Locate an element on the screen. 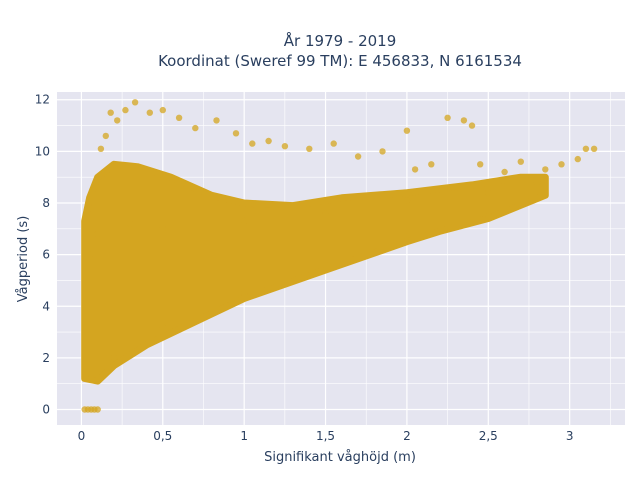 The width and height of the screenshot is (640, 480). chart-title: År 1979 - 2019 is located at coordinates (340, 40).